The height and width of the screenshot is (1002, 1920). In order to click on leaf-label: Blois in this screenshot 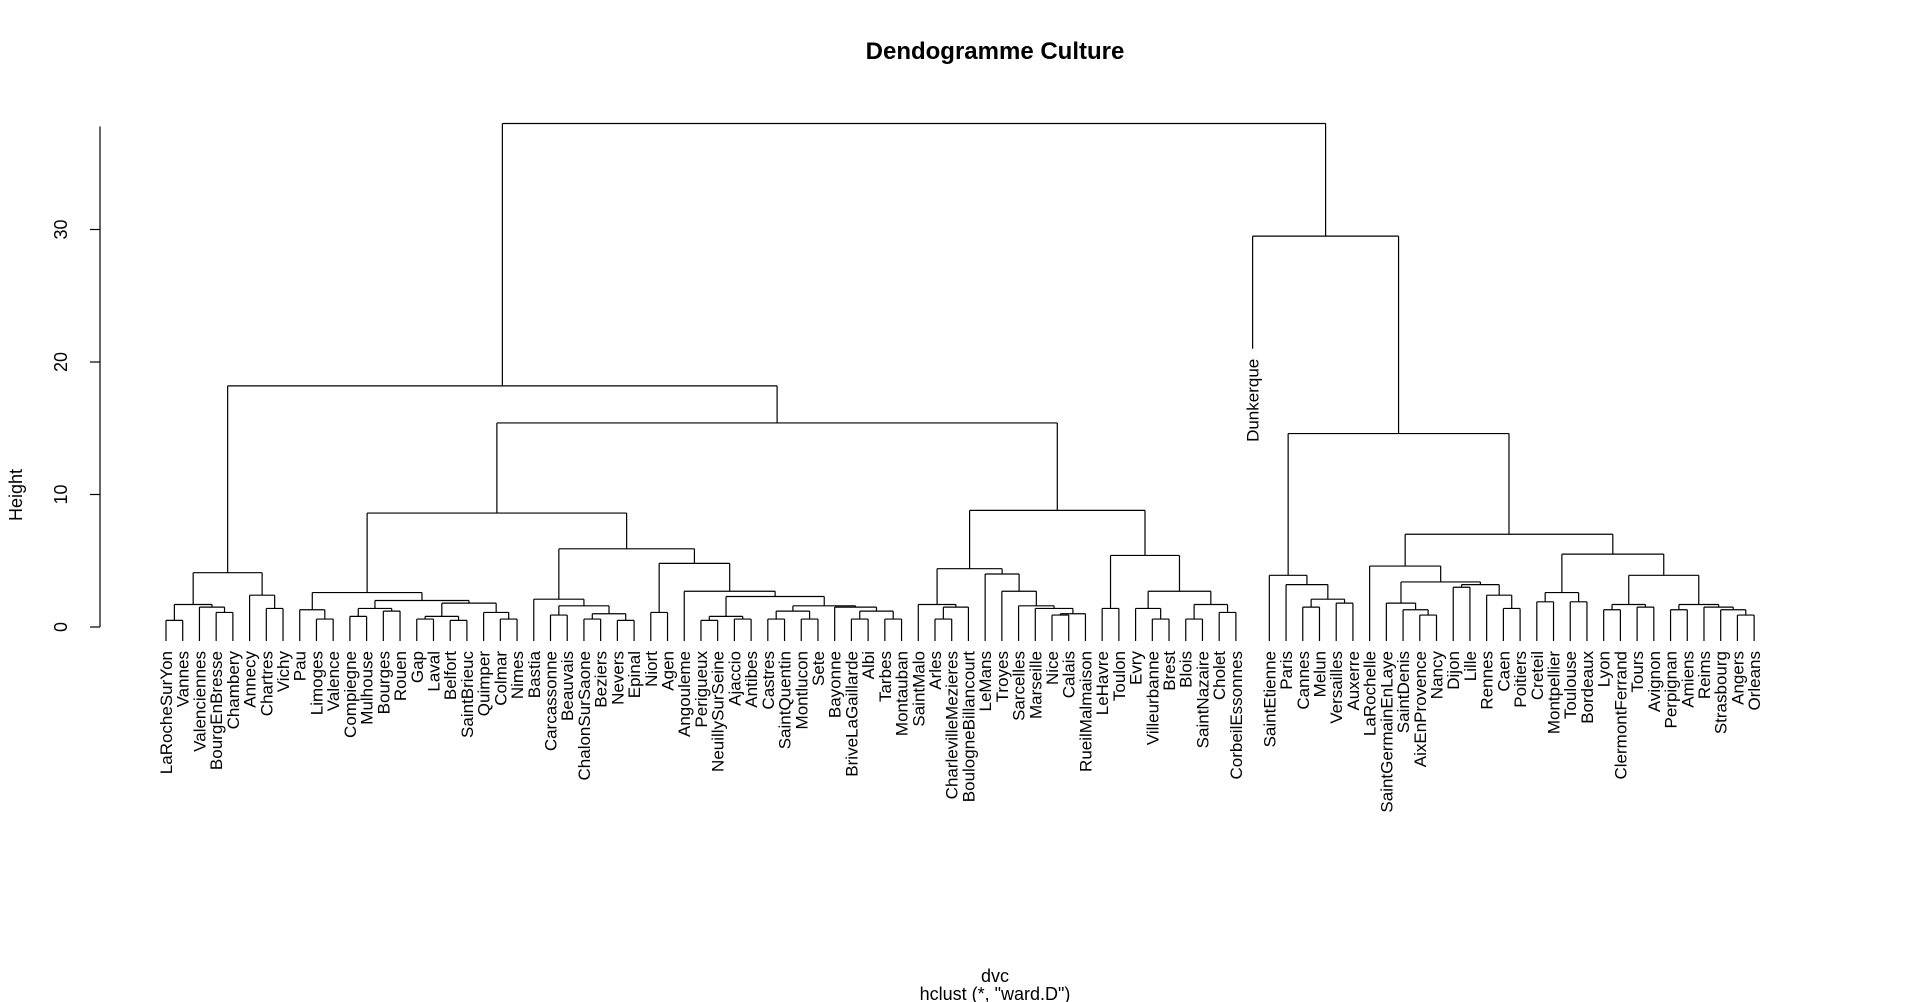, I will do `click(1186, 669)`.